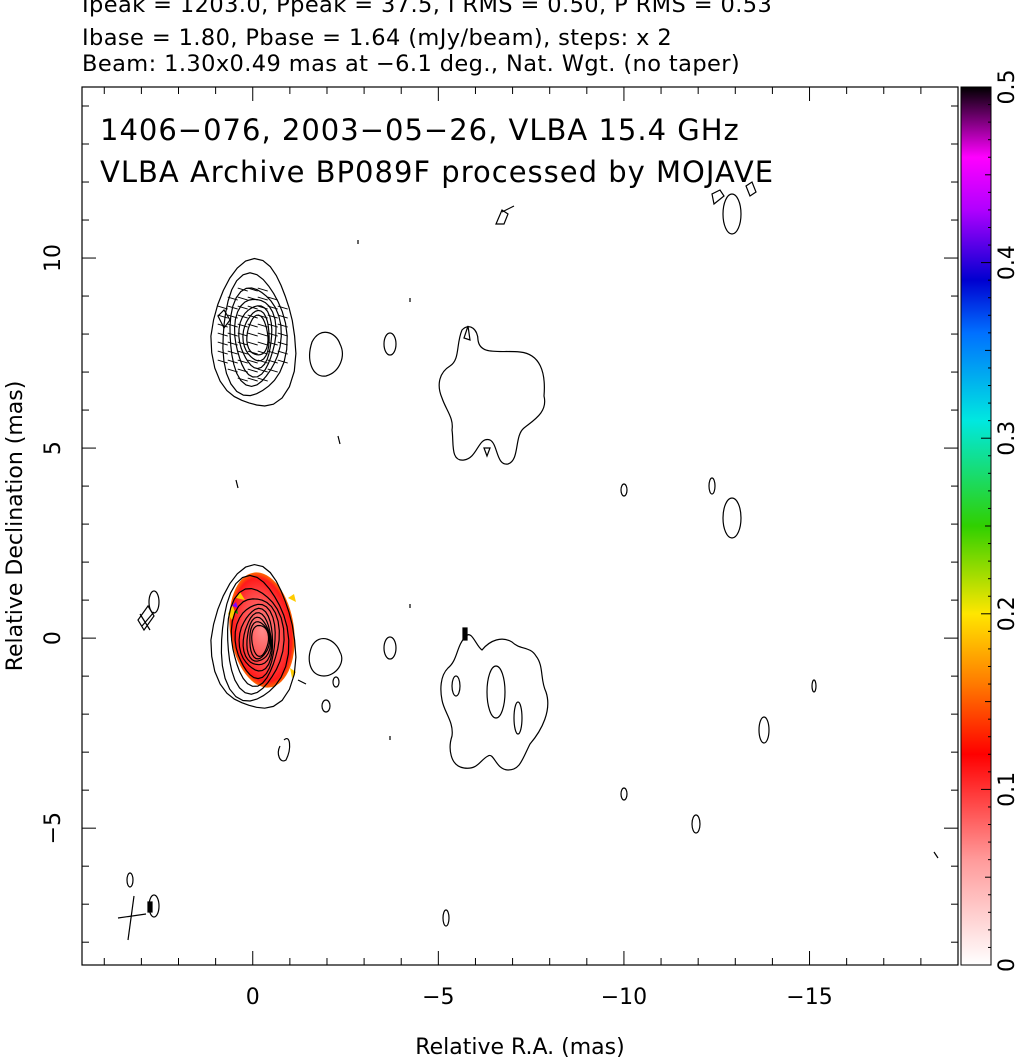 This screenshot has height=1060, width=1022. Describe the element at coordinates (1007, 87) in the screenshot. I see `colorbar-tick-label: 0.5` at that location.